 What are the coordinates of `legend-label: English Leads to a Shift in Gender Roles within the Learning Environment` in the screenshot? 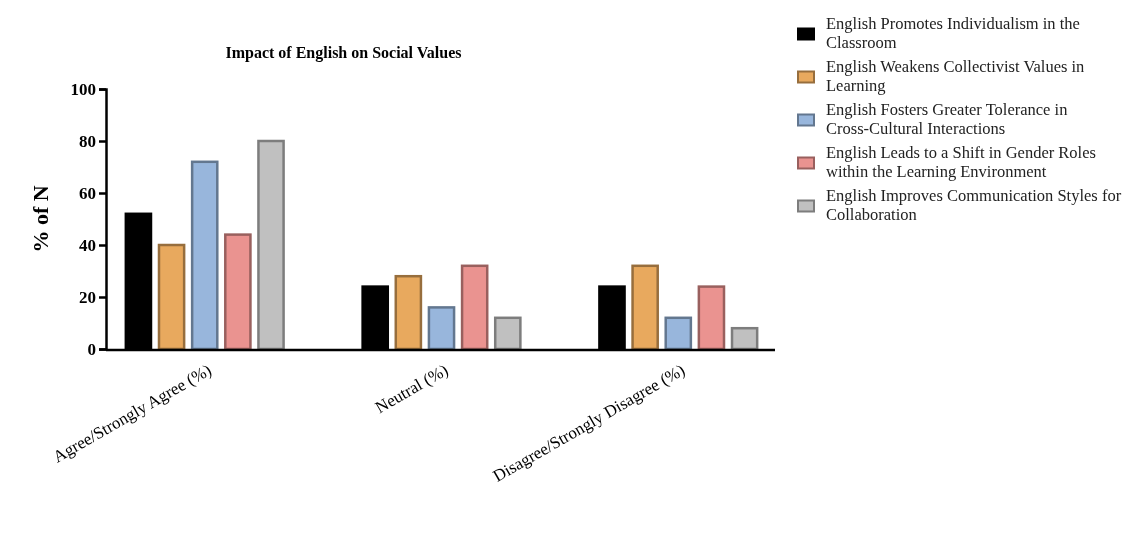 It's located at (961, 162).